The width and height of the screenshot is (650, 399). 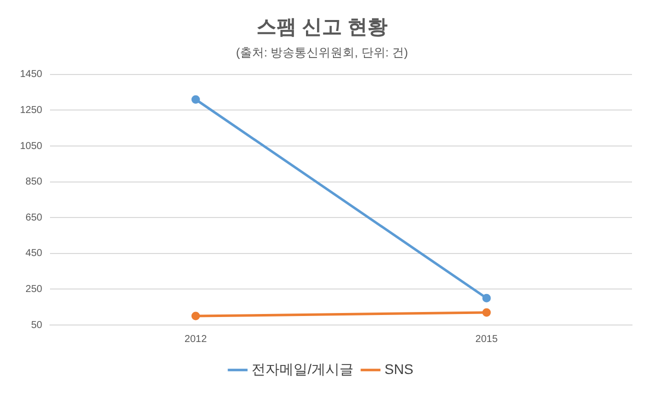 What do you see at coordinates (31, 74) in the screenshot?
I see `y-tick-label: 1450` at bounding box center [31, 74].